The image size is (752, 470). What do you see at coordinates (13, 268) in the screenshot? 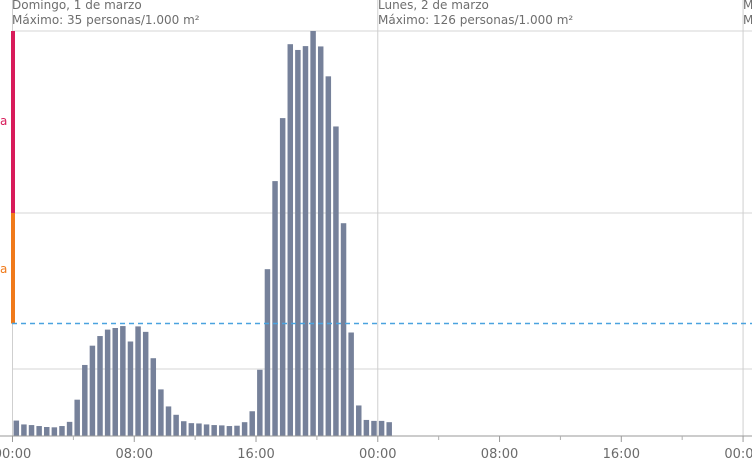
I see `level-strip-low` at bounding box center [13, 268].